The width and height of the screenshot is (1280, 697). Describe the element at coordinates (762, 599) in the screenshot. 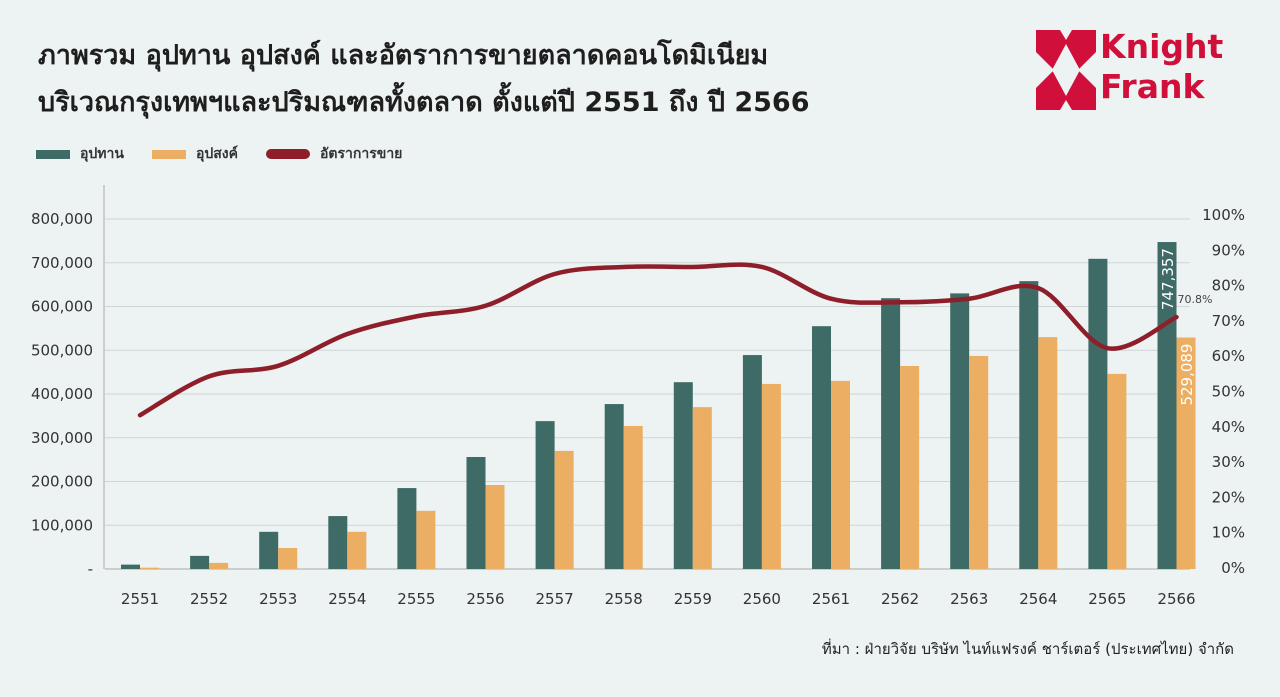

I see `x-tick-label: 2560` at that location.